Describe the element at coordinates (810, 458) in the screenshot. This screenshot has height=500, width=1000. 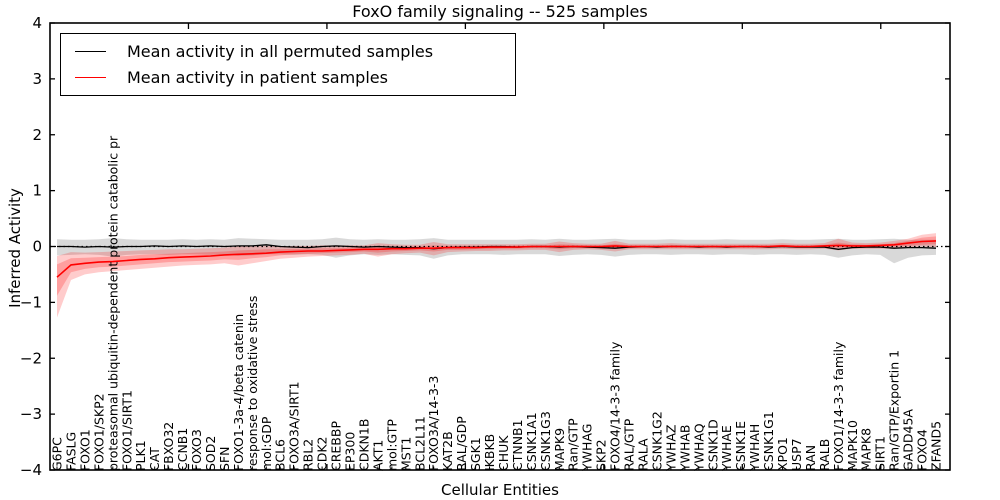
I see `x-tick-label: RAN` at that location.